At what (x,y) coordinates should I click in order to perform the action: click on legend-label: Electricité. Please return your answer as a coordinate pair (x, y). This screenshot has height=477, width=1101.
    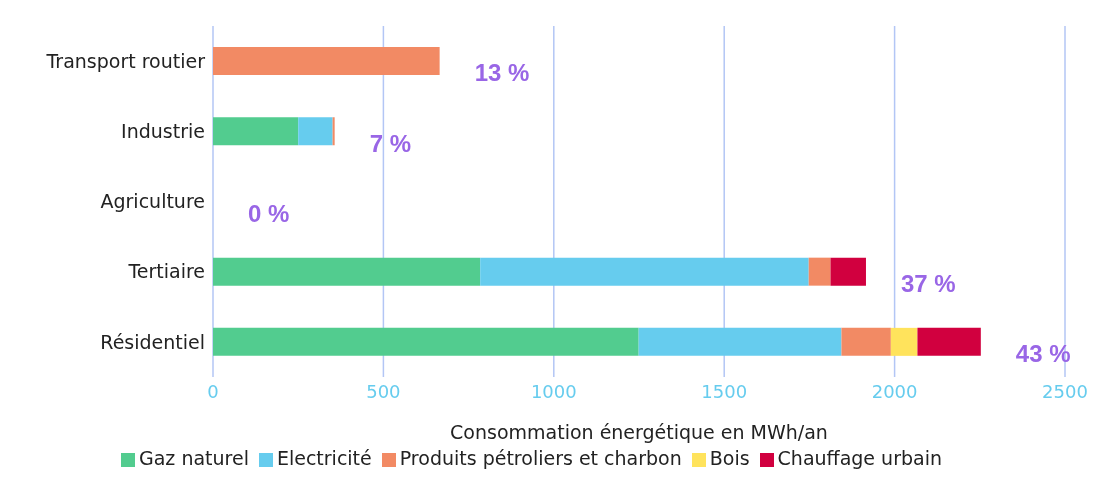
    Looking at the image, I should click on (324, 458).